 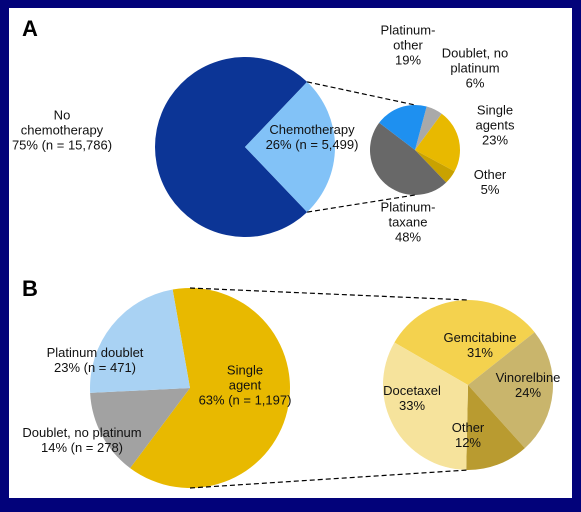 What do you see at coordinates (495, 117) in the screenshot?
I see `category-label: Single agents` at bounding box center [495, 117].